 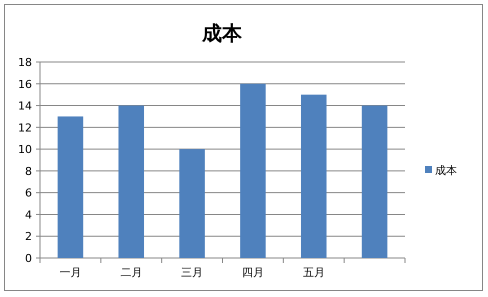 What do you see at coordinates (28, 237) in the screenshot?
I see `y-tick-label: 2` at bounding box center [28, 237].